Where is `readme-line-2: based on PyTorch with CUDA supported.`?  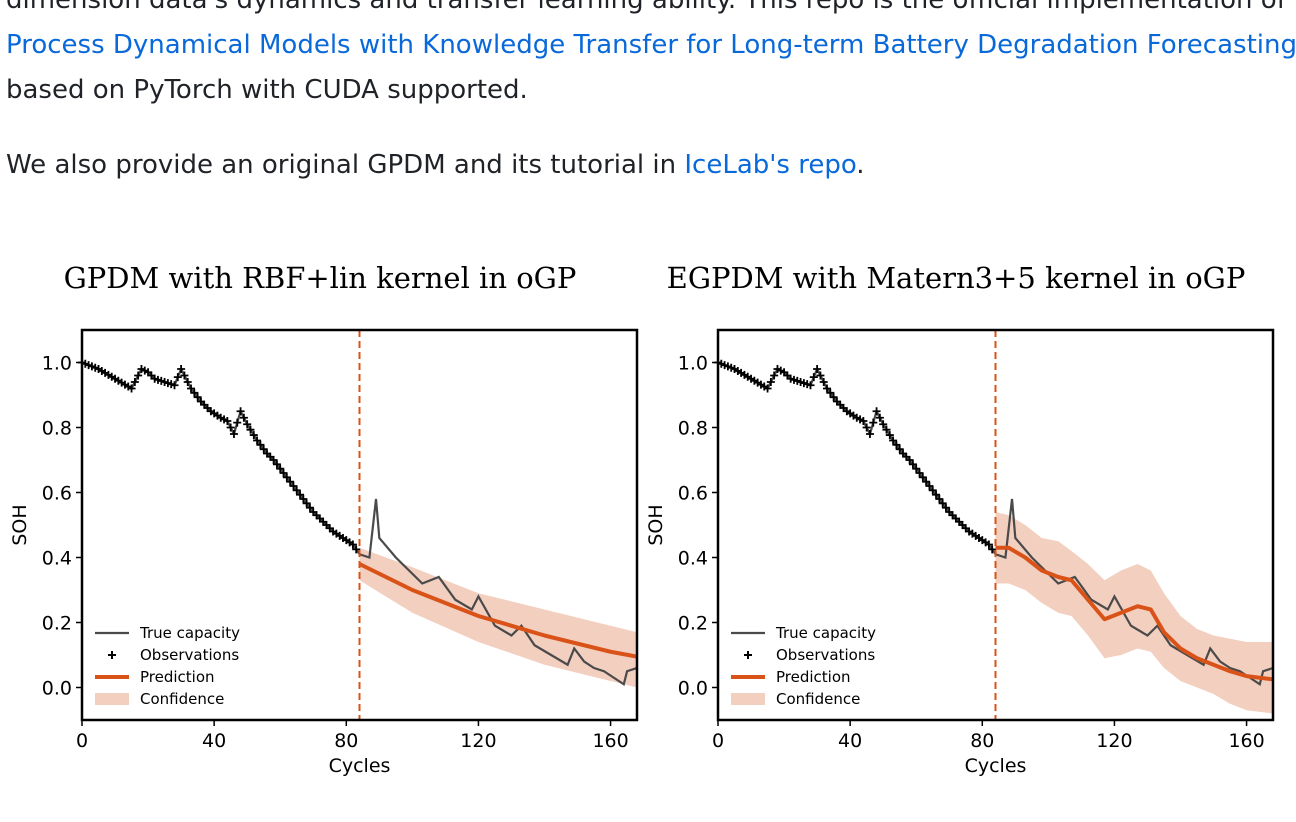 readme-line-2: based on PyTorch with CUDA supported. is located at coordinates (267, 90).